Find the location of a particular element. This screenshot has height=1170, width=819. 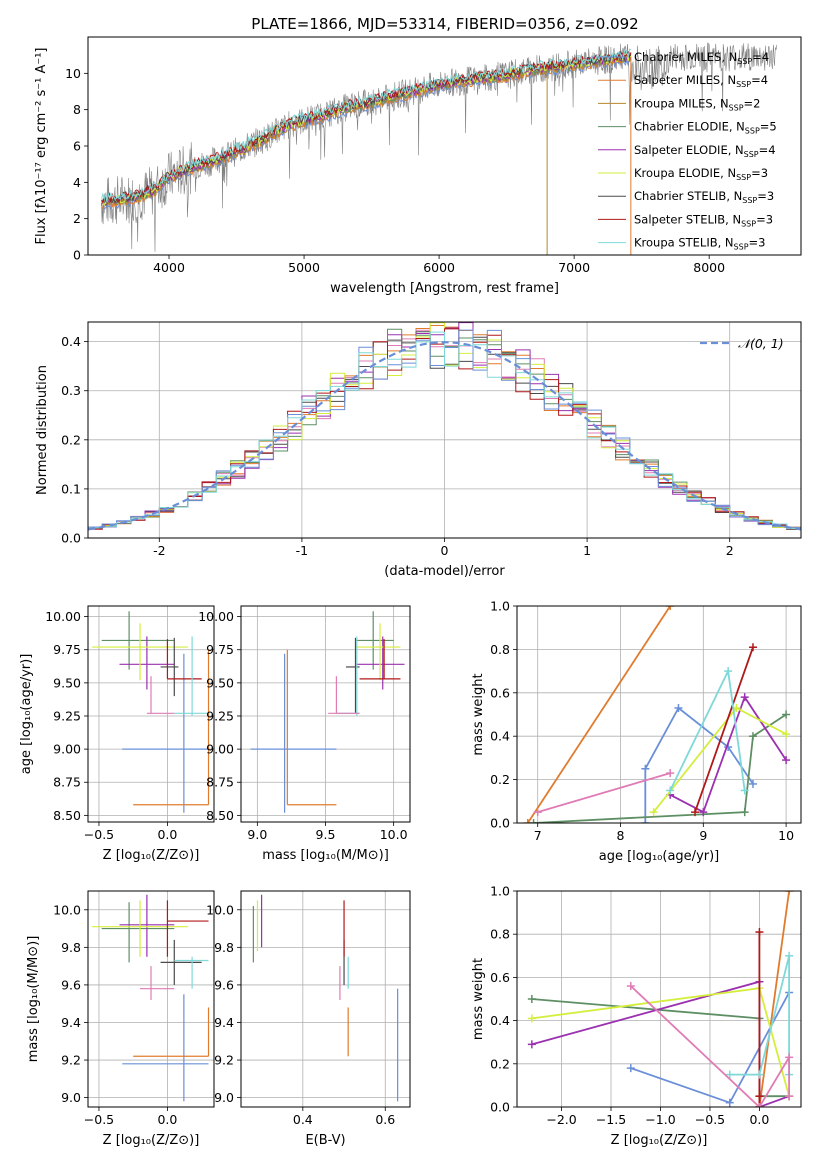

legend-label: Salpeter MILES, NSSP=4 is located at coordinates (701, 81).